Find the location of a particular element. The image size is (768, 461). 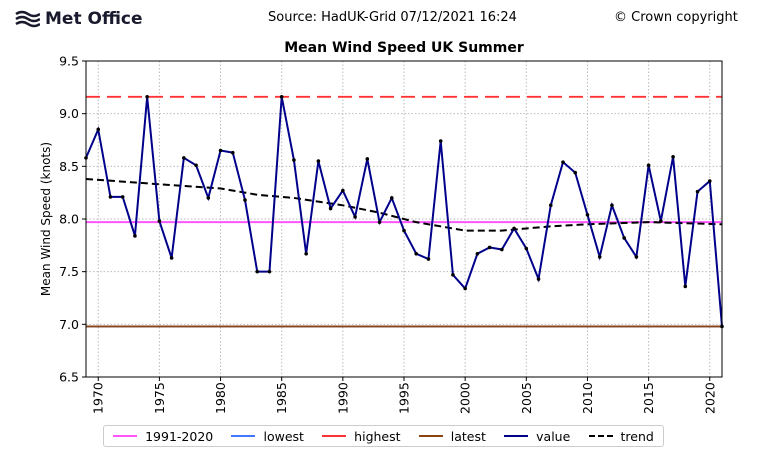

legend-label: lowest is located at coordinates (283, 436).